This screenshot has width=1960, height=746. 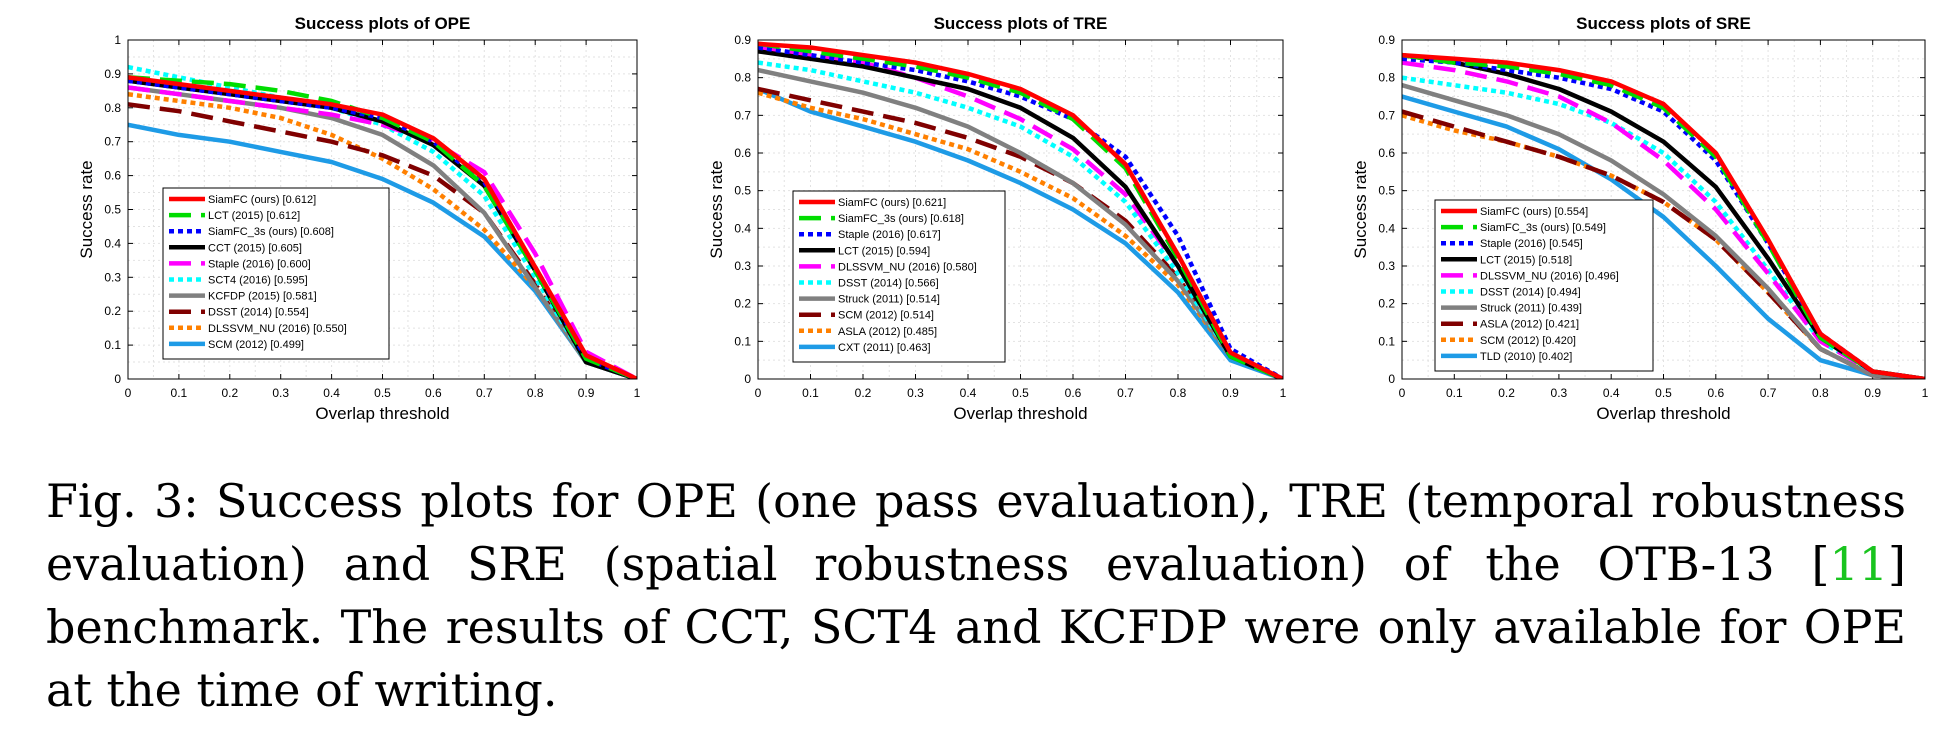 I want to click on tre-legend-label: DSST (2014) [0.566], so click(x=888, y=284).